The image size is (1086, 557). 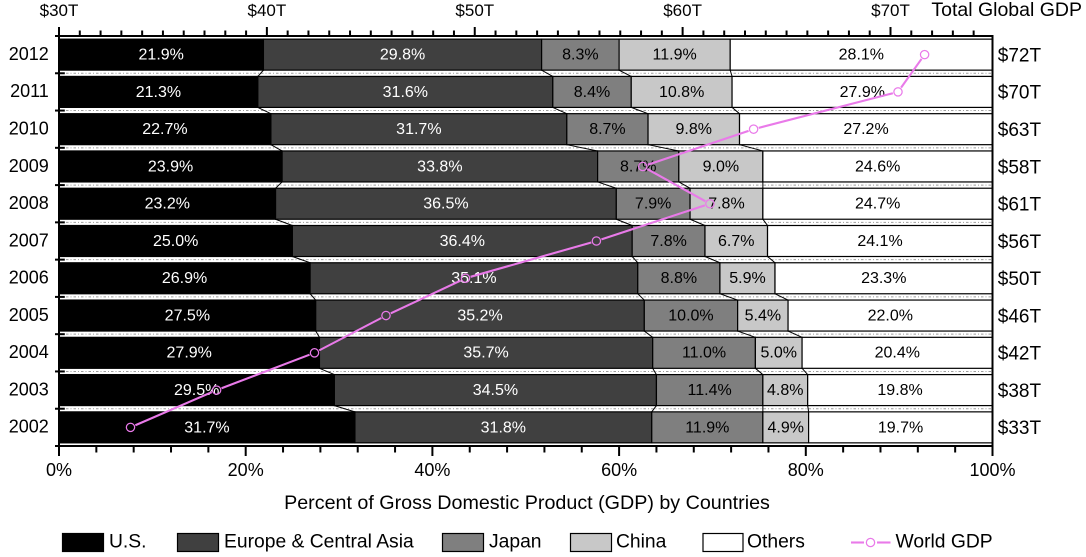 I want to click on svg-text: 10.8%, so click(x=681, y=92).